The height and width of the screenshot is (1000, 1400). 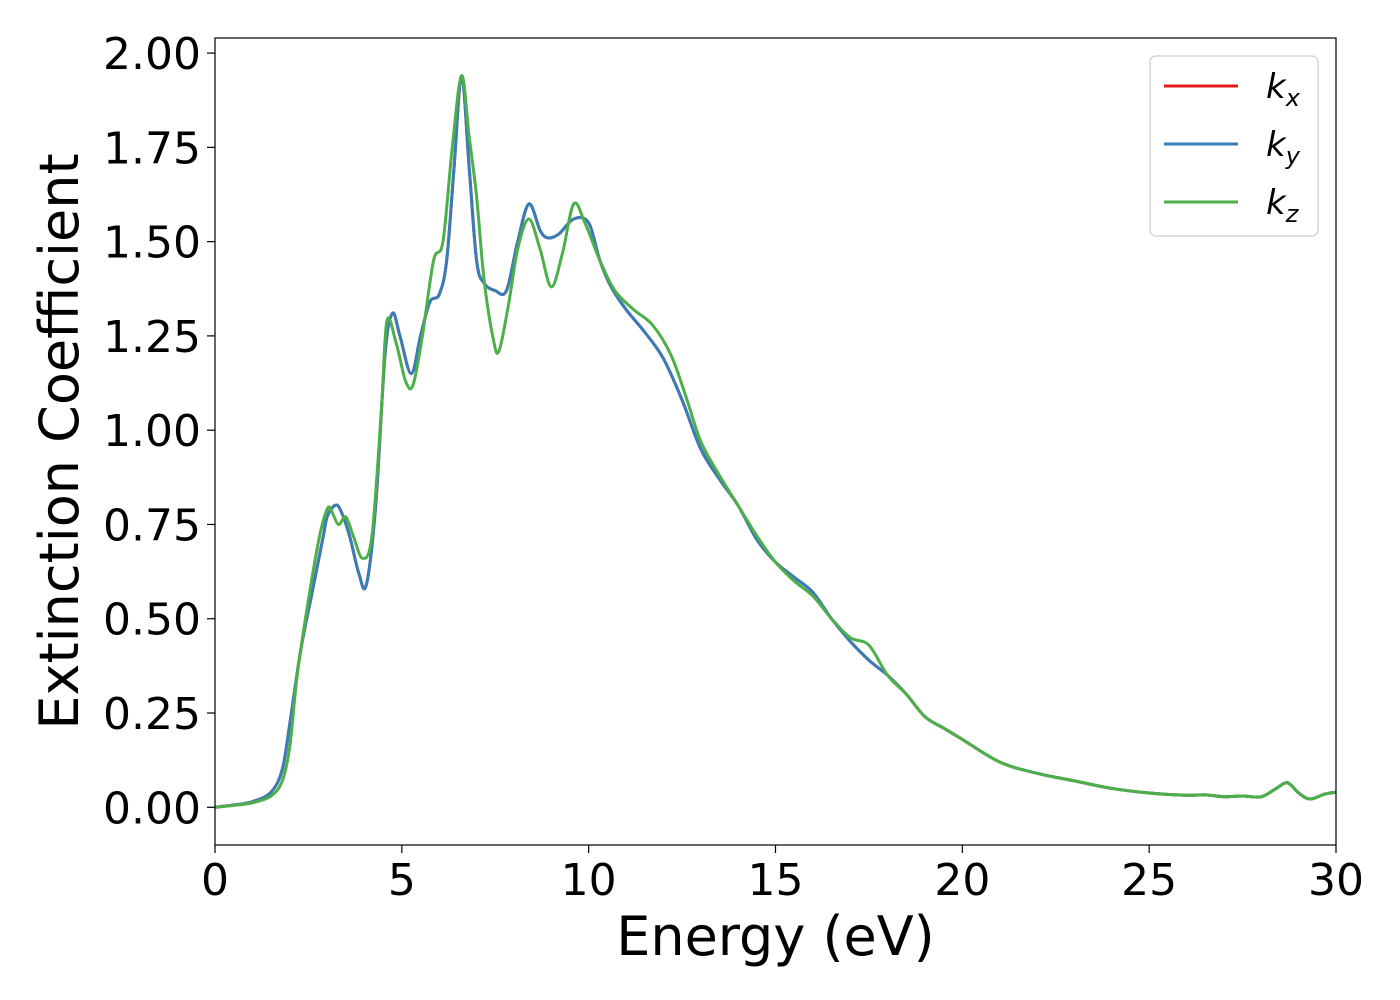 What do you see at coordinates (152, 525) in the screenshot?
I see `y-tick-label: 0.75` at bounding box center [152, 525].